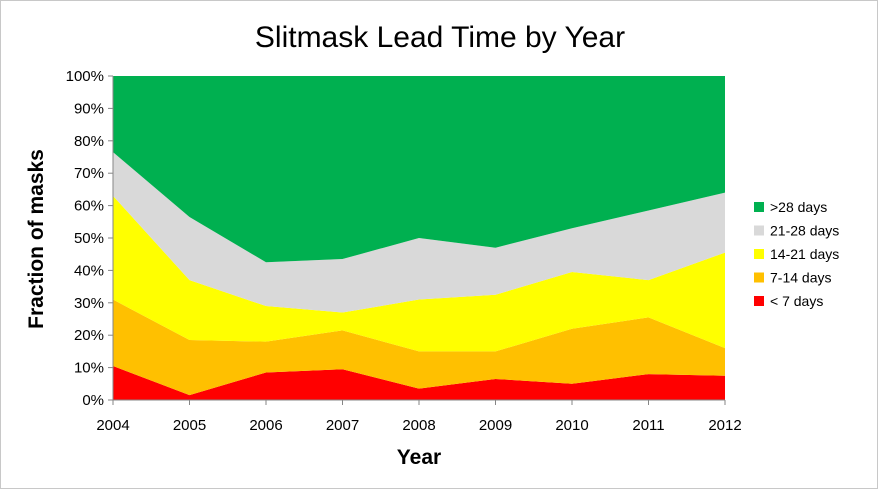 This screenshot has height=489, width=878. What do you see at coordinates (89, 173) in the screenshot?
I see `y-tick-label: 70%` at bounding box center [89, 173].